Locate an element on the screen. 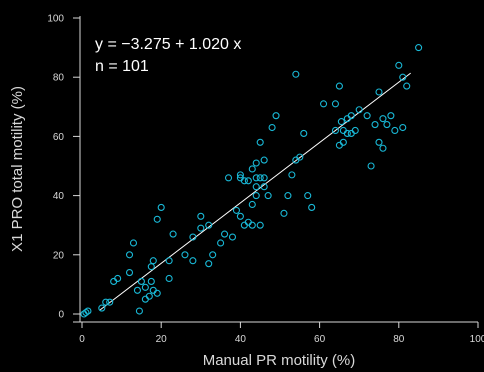  x-axis-title: Manual PR motility (%) is located at coordinates (279, 360).